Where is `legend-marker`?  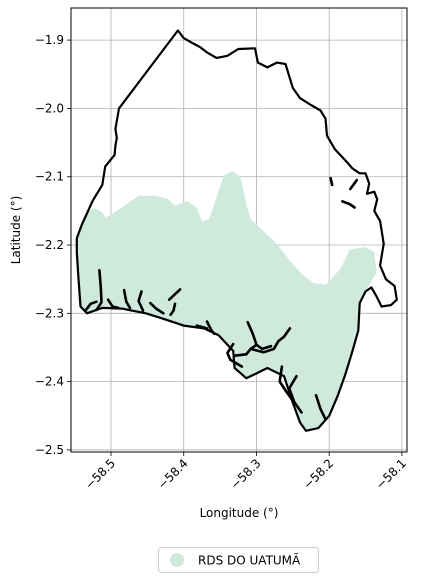
legend-marker is located at coordinates (177, 560).